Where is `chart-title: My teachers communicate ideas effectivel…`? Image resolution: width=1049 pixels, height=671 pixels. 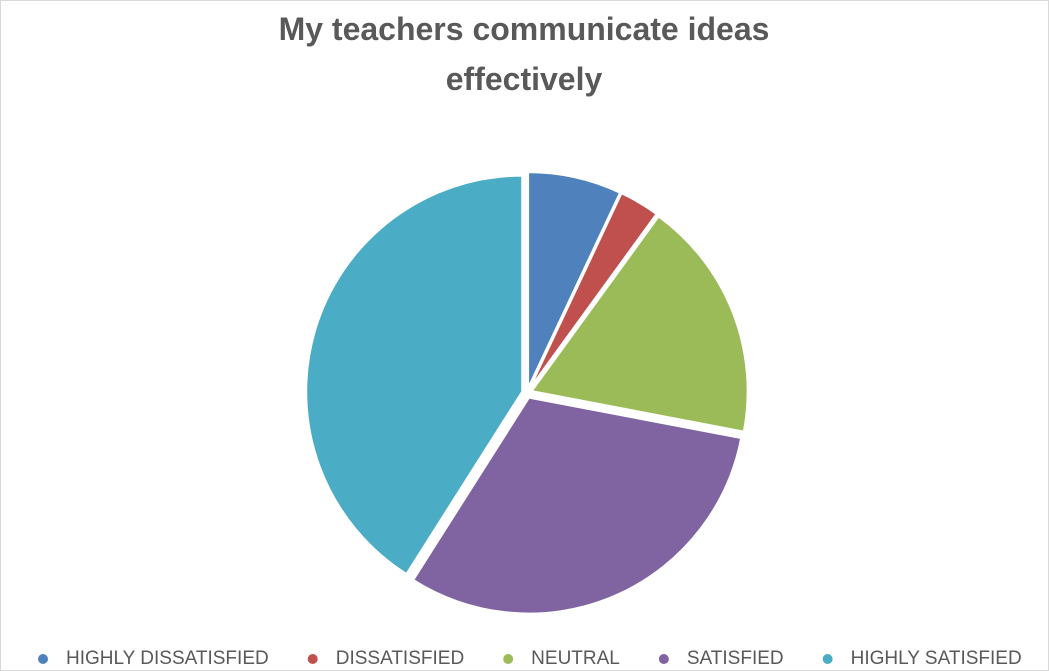
chart-title: My teachers communicate ideas effectivel… is located at coordinates (524, 54).